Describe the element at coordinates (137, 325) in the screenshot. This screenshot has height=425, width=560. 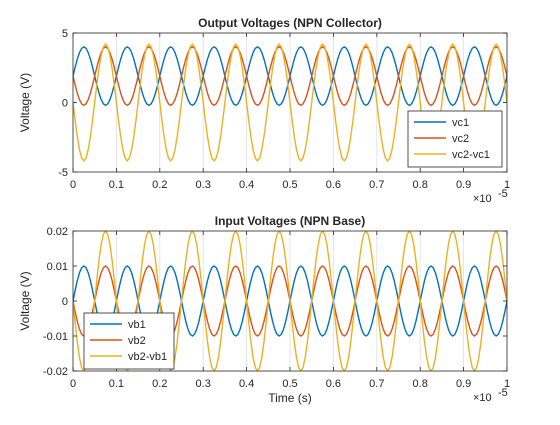
I see `legend-label-vb1: vb1` at that location.